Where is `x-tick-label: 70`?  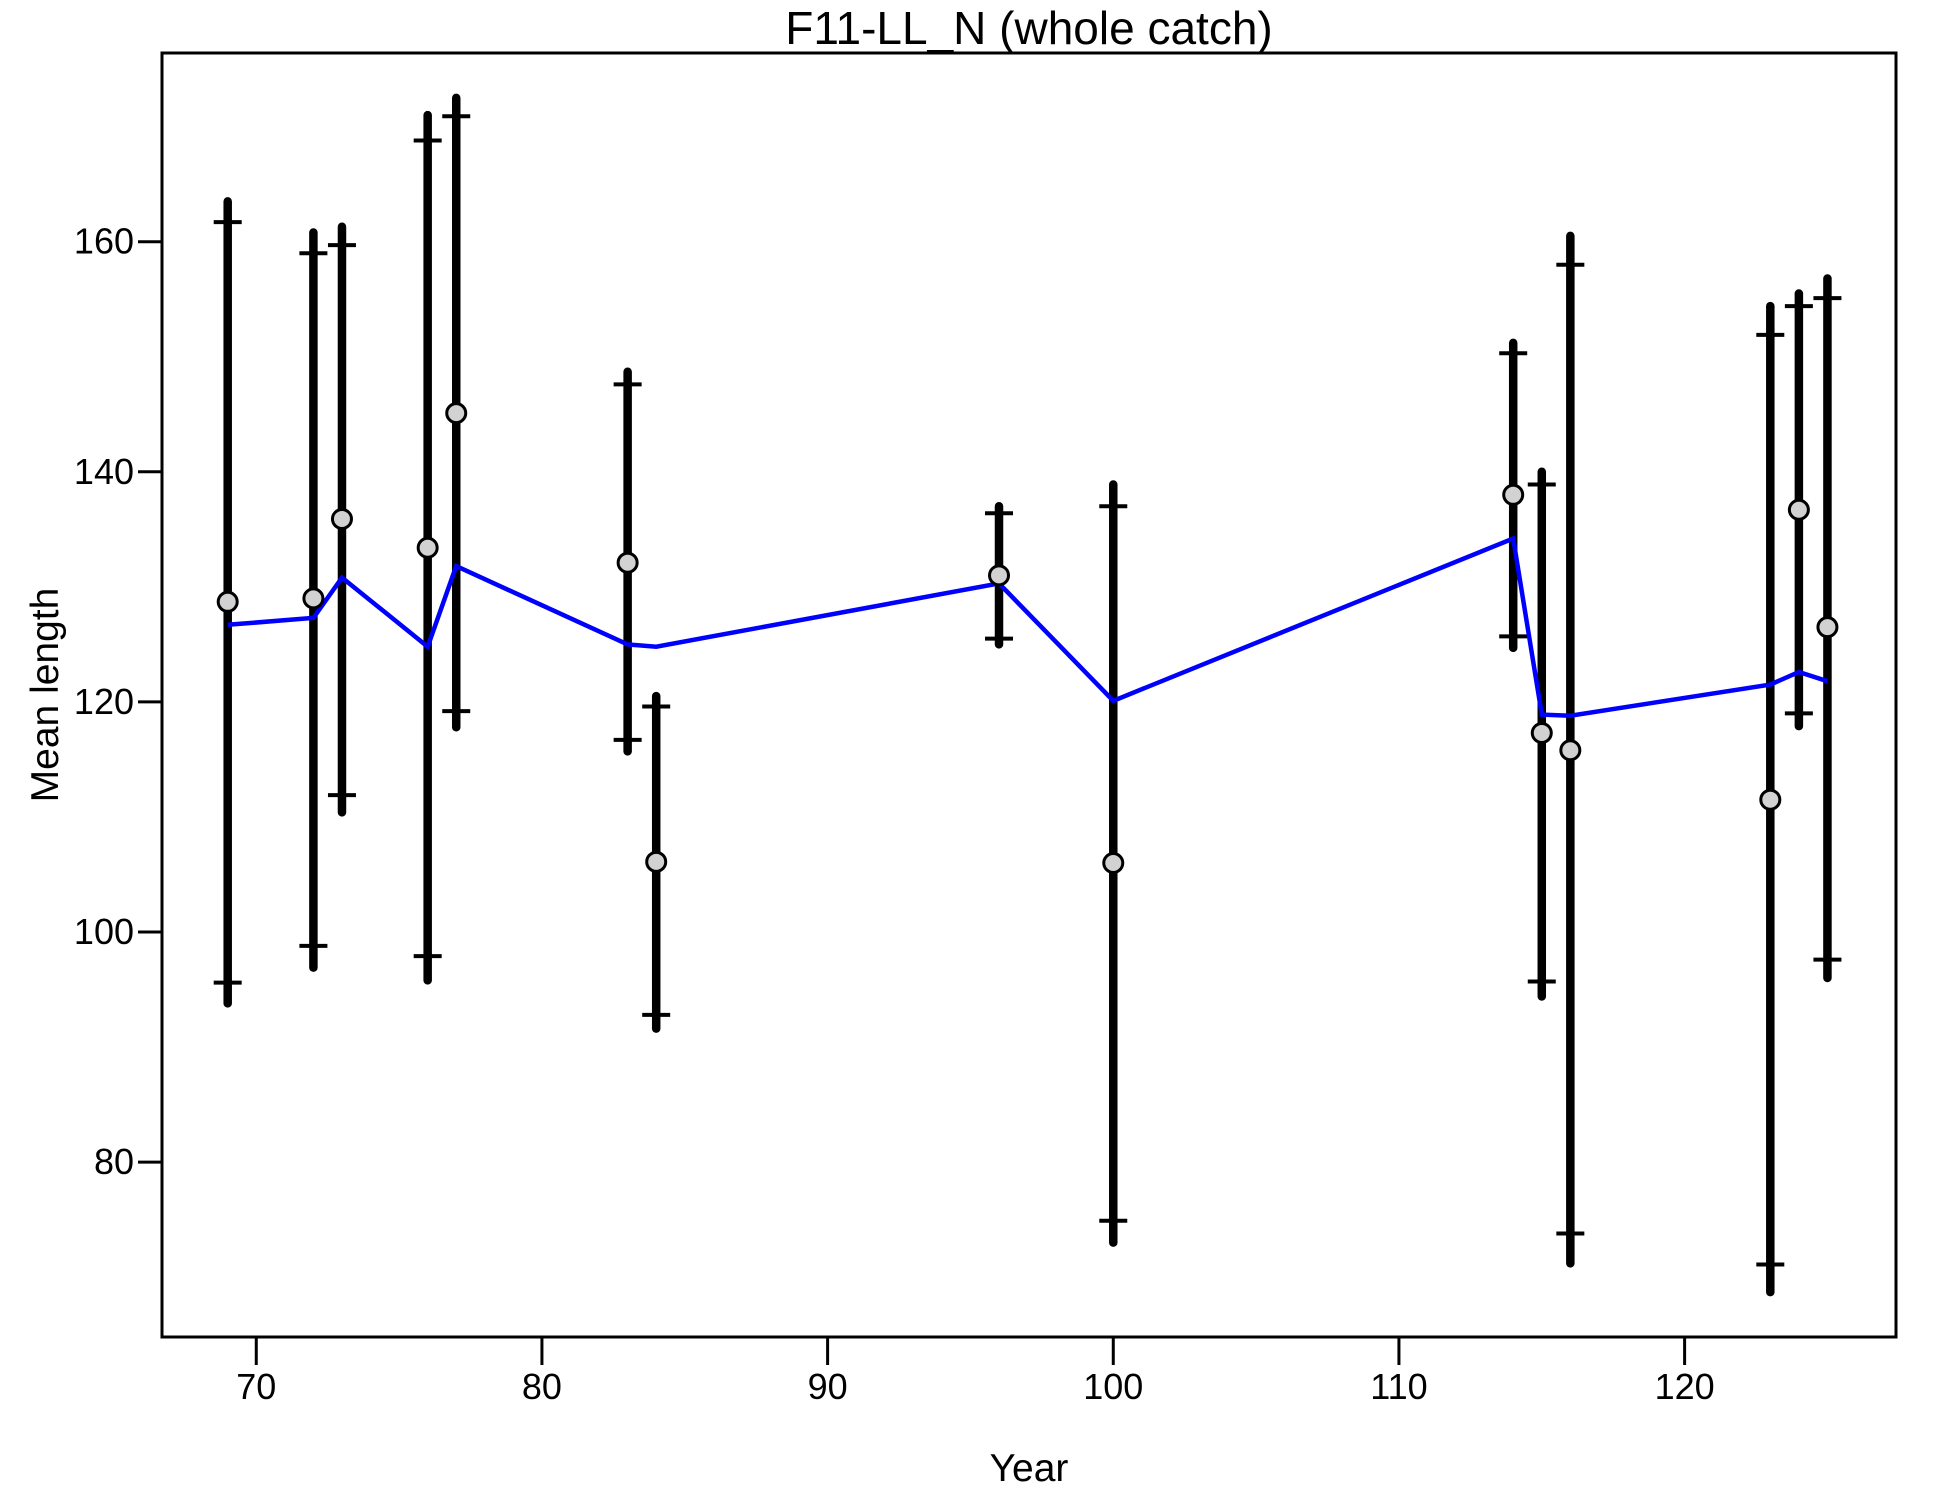 x-tick-label: 70 is located at coordinates (256, 1386).